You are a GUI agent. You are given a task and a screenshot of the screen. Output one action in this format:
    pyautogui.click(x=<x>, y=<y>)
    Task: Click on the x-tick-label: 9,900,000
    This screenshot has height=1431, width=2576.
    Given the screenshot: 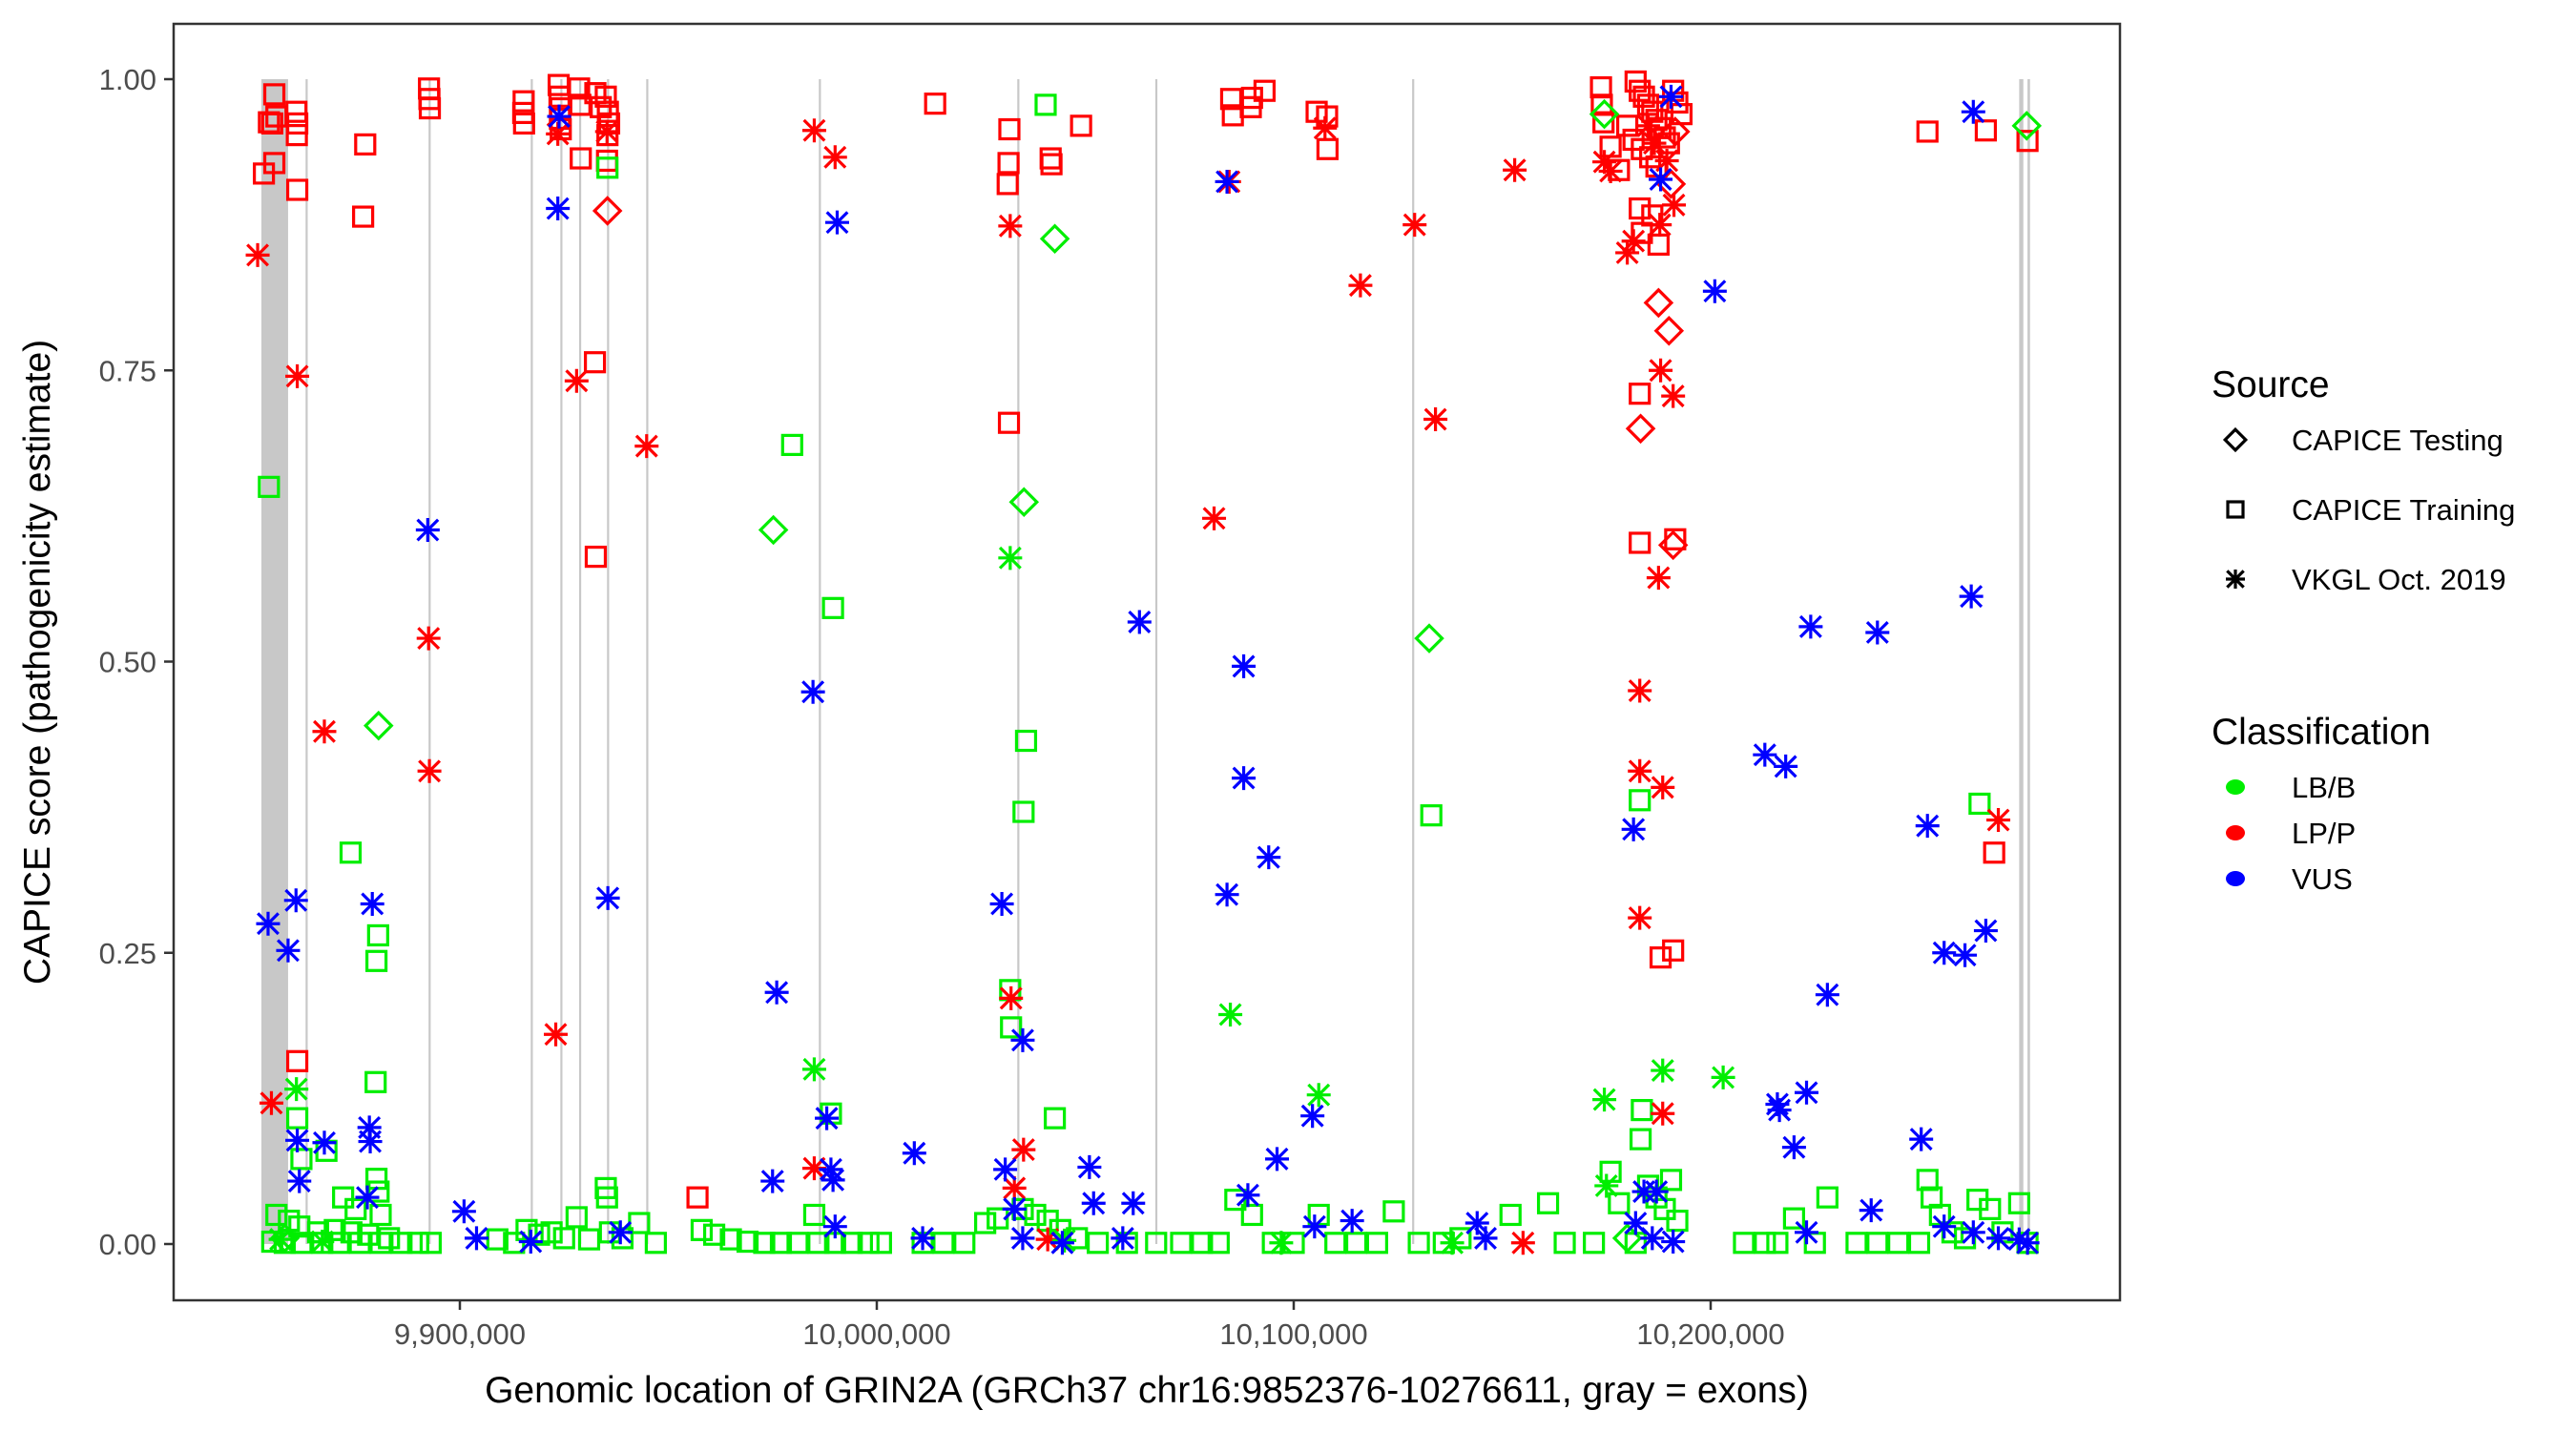 What is the action you would take?
    pyautogui.click(x=460, y=1334)
    